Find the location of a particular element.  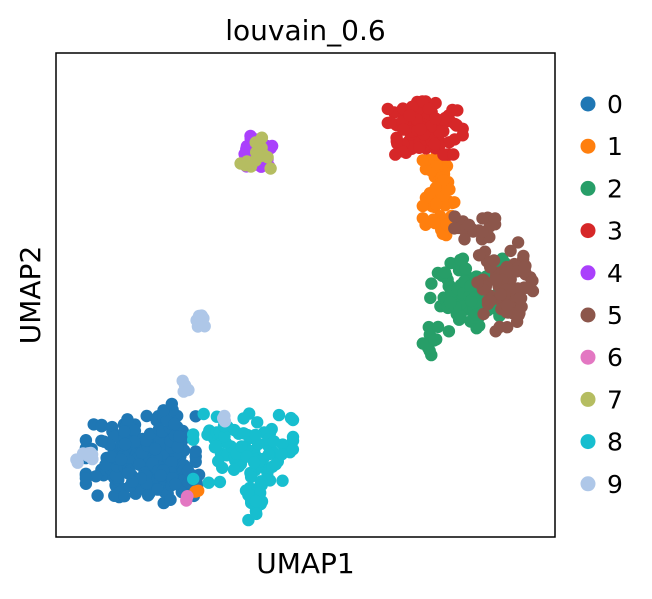

legend-label-2: 2 is located at coordinates (615, 188).